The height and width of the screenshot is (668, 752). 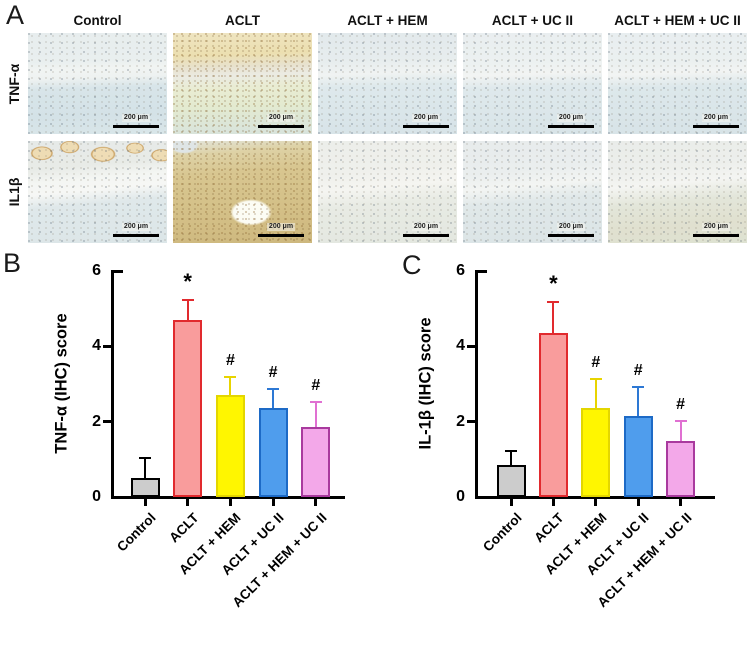 I want to click on panel-a-letter: A, so click(x=15, y=15).